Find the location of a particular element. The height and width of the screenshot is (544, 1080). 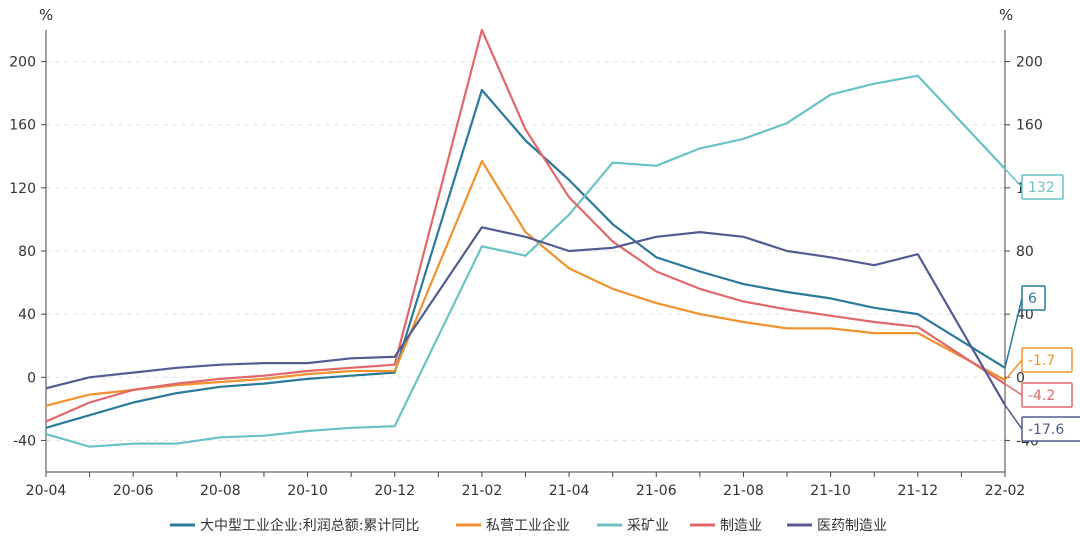

legend: 大中型工业企业:利润总额:累计同比 私营工业企业 采矿业 制造业 医药制造业 is located at coordinates (528, 525).